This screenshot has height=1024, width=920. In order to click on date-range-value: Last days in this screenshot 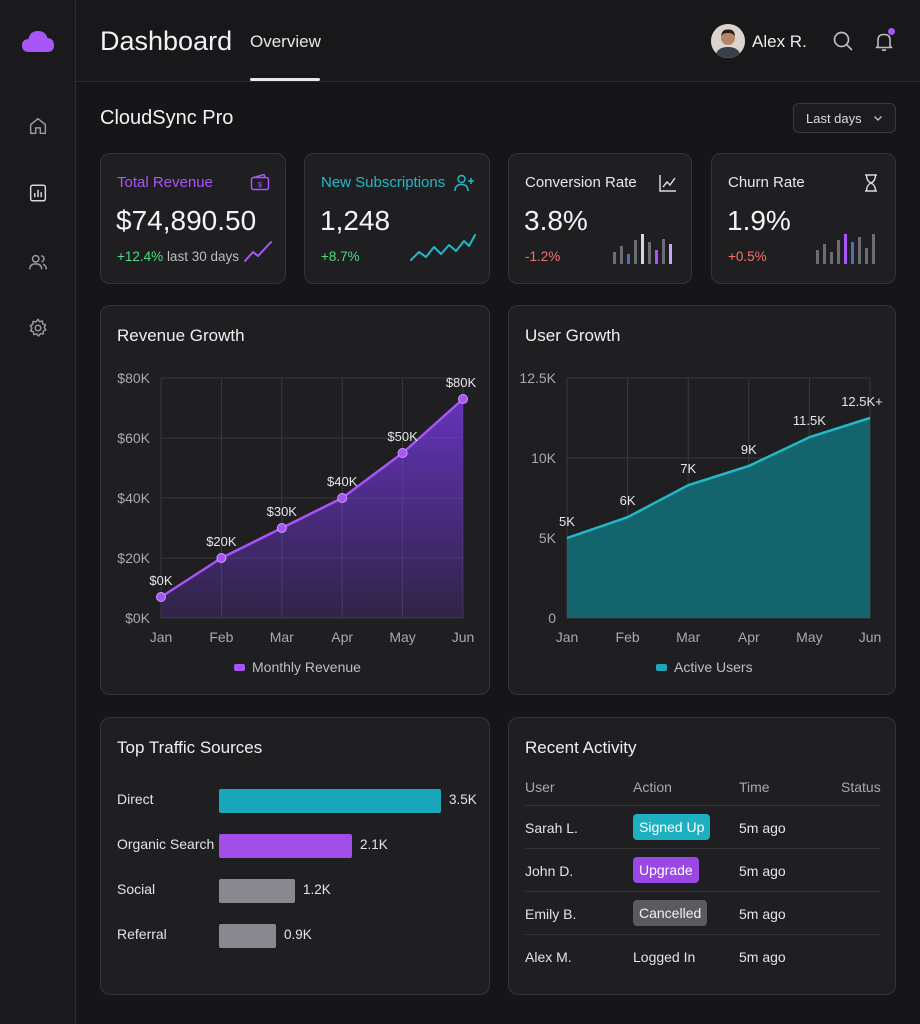, I will do `click(834, 118)`.